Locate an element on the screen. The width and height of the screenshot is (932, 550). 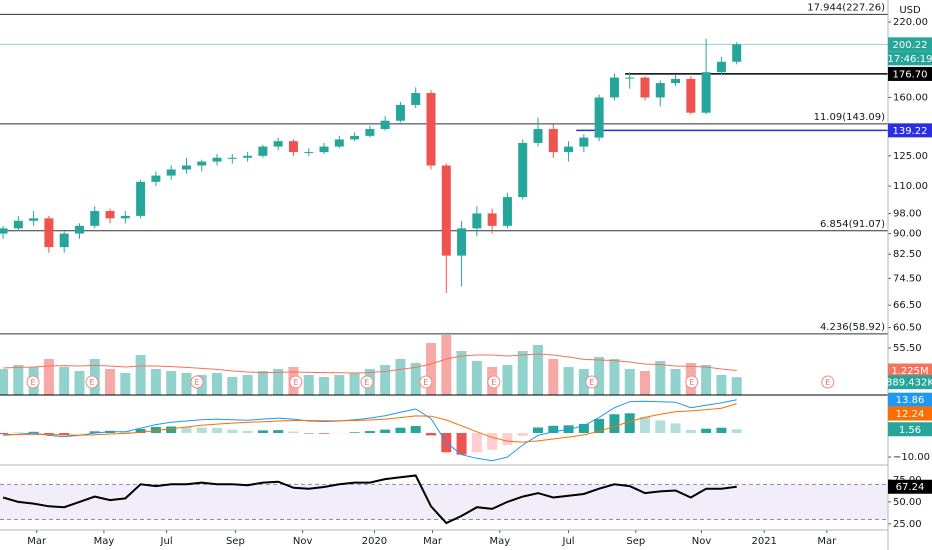
hist-label-box is located at coordinates (910, 429).